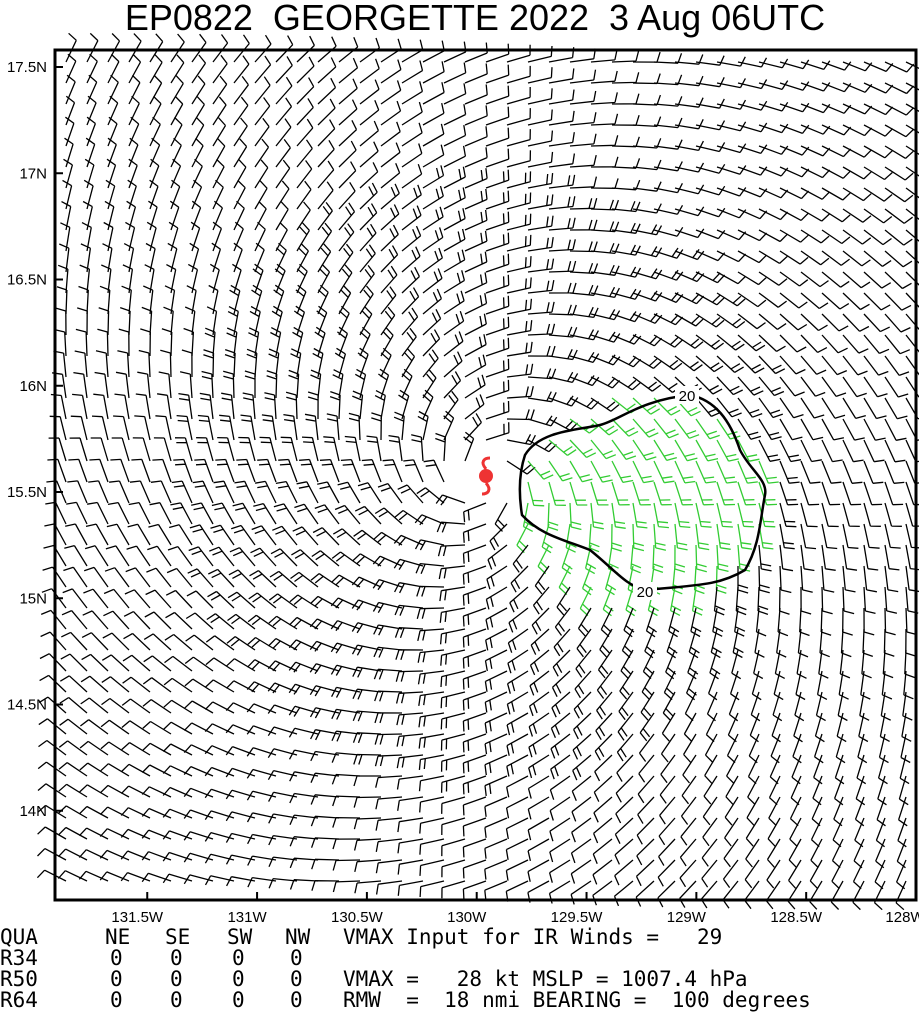  Describe the element at coordinates (532, 937) in the screenshot. I see `info-text: VMAX Input for IR Winds = 29` at that location.